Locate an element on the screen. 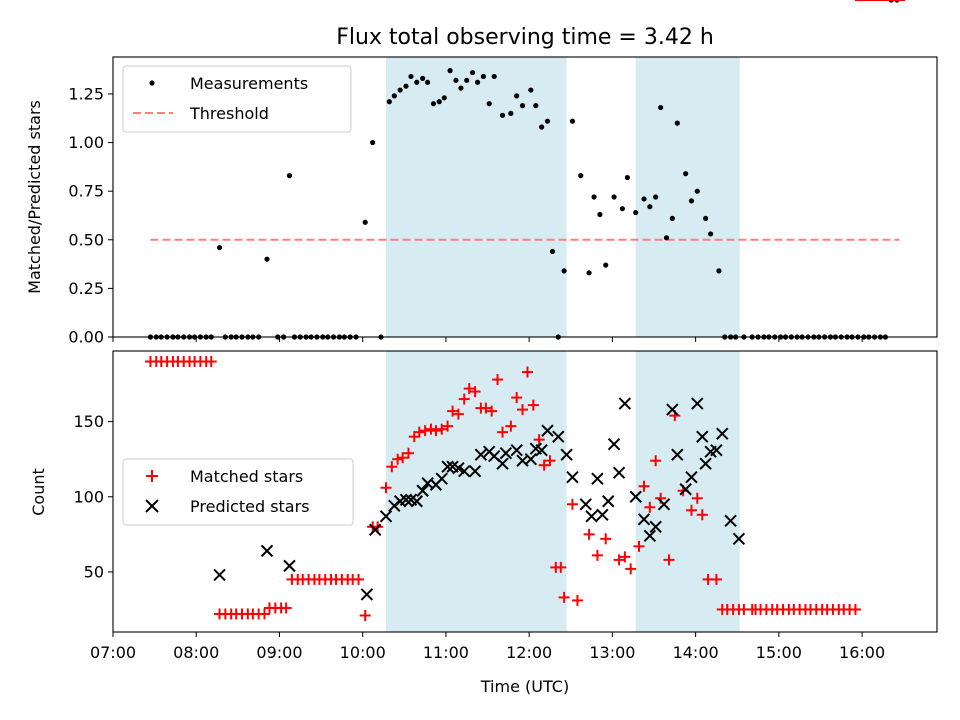 The image size is (960, 720). bottom-y-ticks: 50 100 150 is located at coordinates (93, 496).